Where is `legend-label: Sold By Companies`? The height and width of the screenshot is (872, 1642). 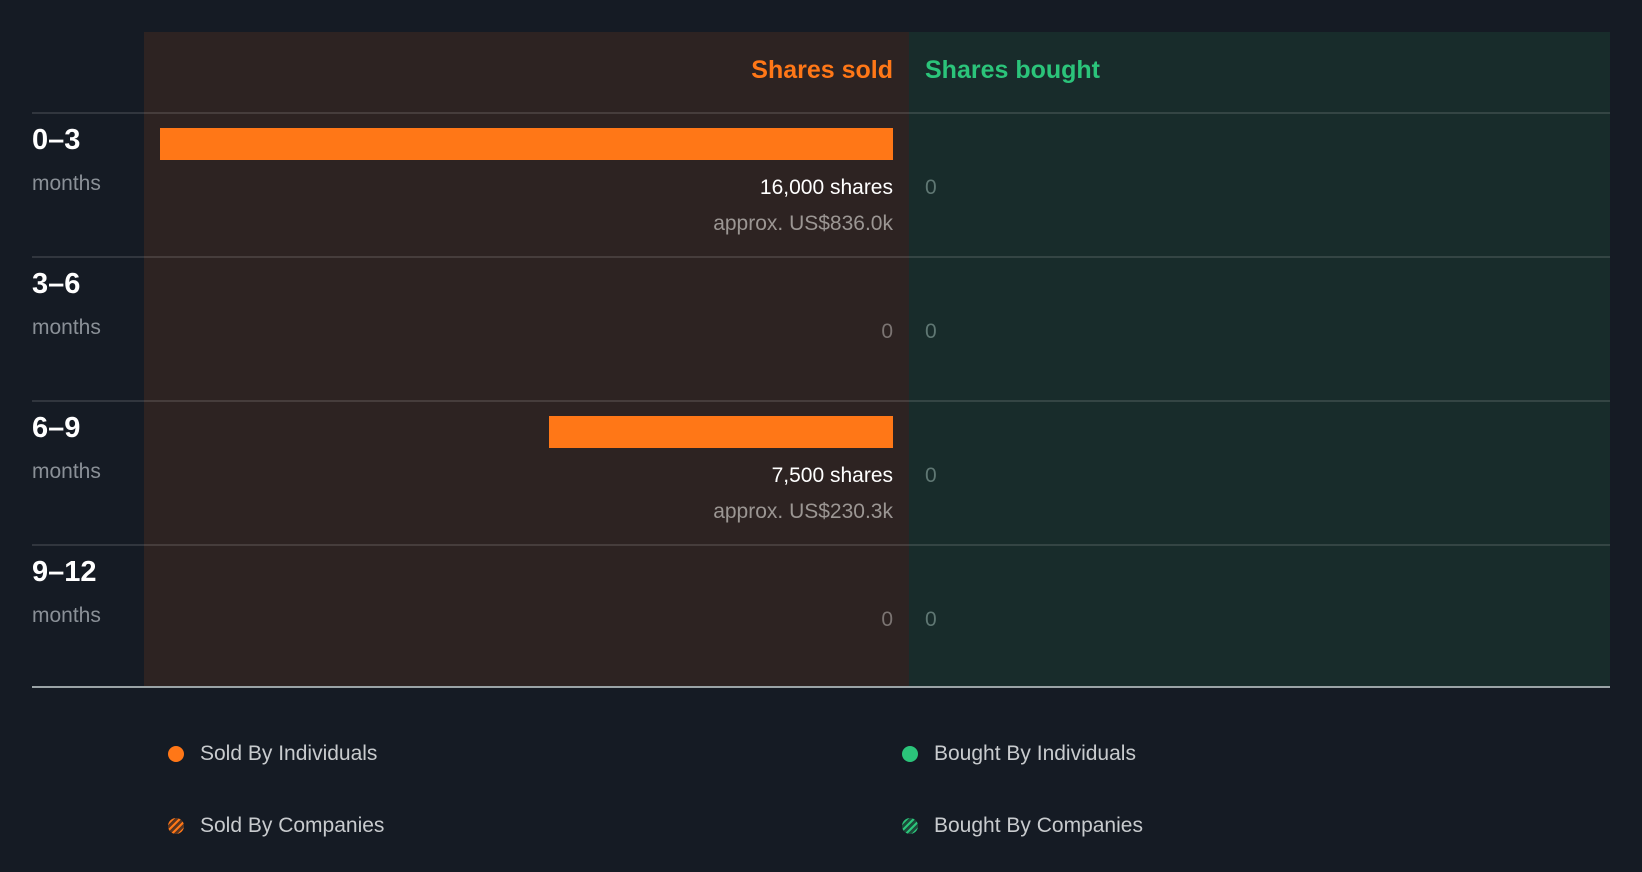
legend-label: Sold By Companies is located at coordinates (292, 825).